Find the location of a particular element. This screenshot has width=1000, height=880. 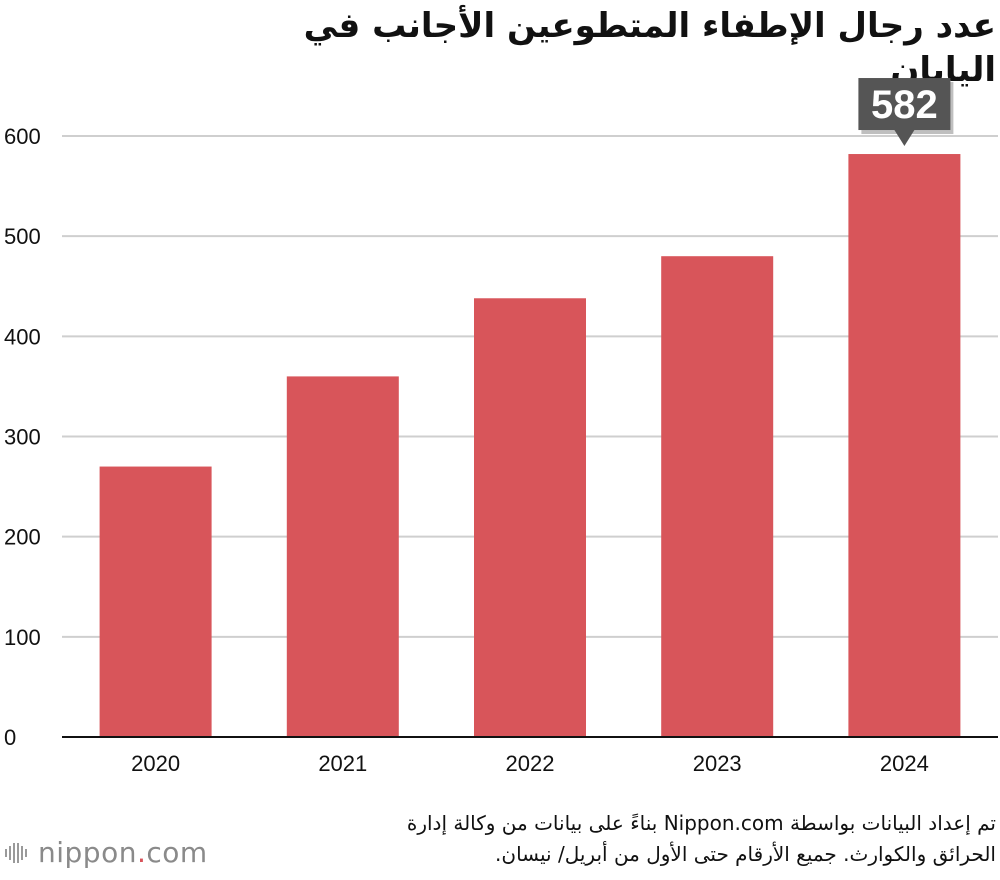

x-tick-label: 2024 is located at coordinates (904, 763).